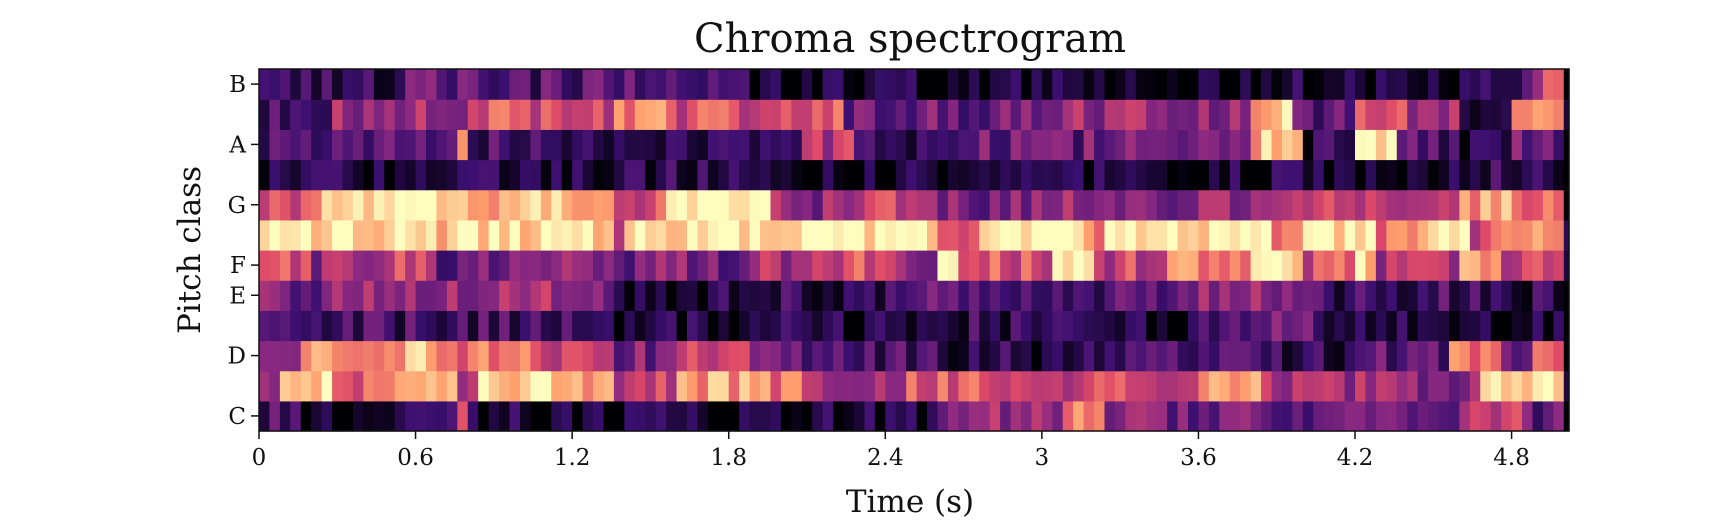  What do you see at coordinates (910, 502) in the screenshot?
I see `x-axis-label: Time (s)` at bounding box center [910, 502].